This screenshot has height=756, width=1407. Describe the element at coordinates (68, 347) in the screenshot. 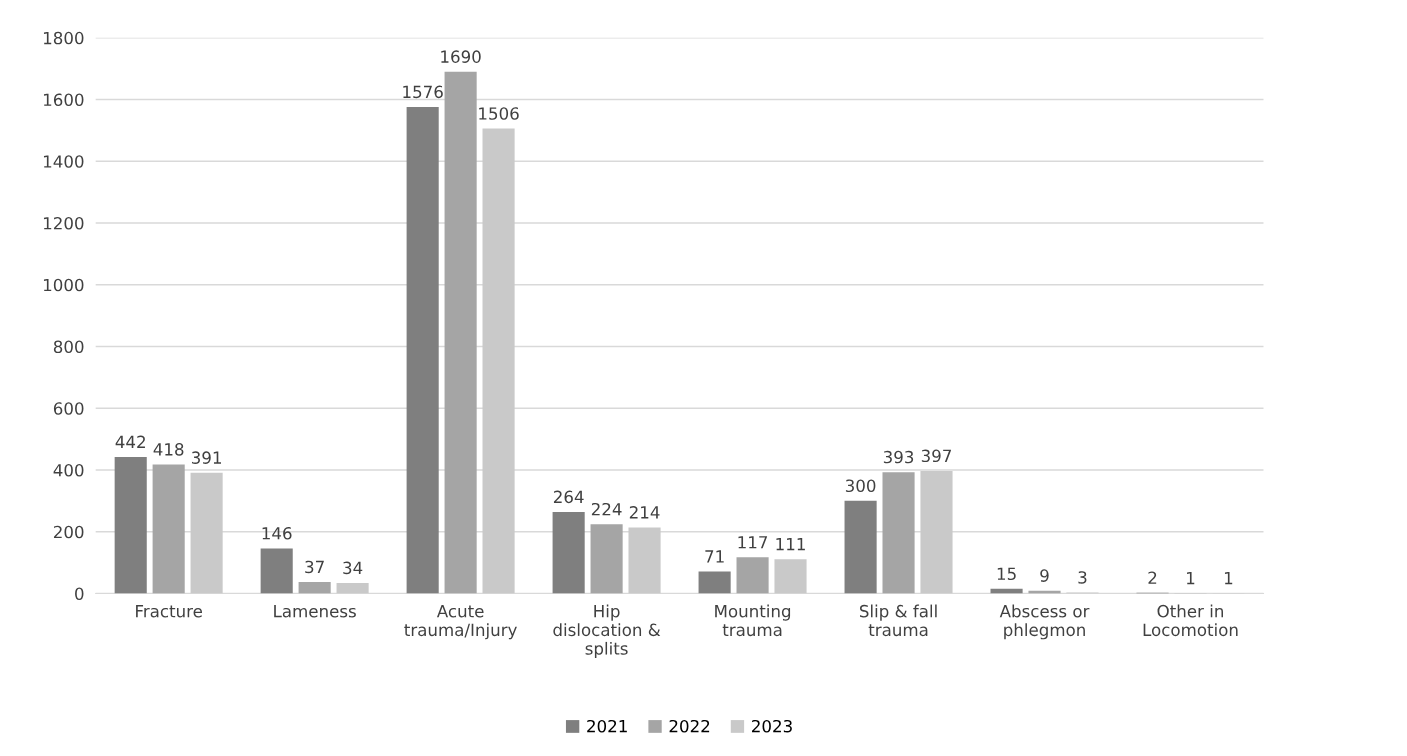

I see `y-tick-label: 800` at that location.